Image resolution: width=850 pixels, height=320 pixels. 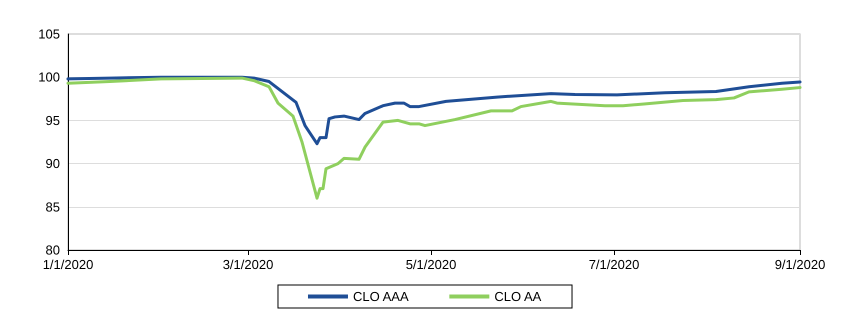 I want to click on y-tick-label: 95, so click(x=53, y=120).